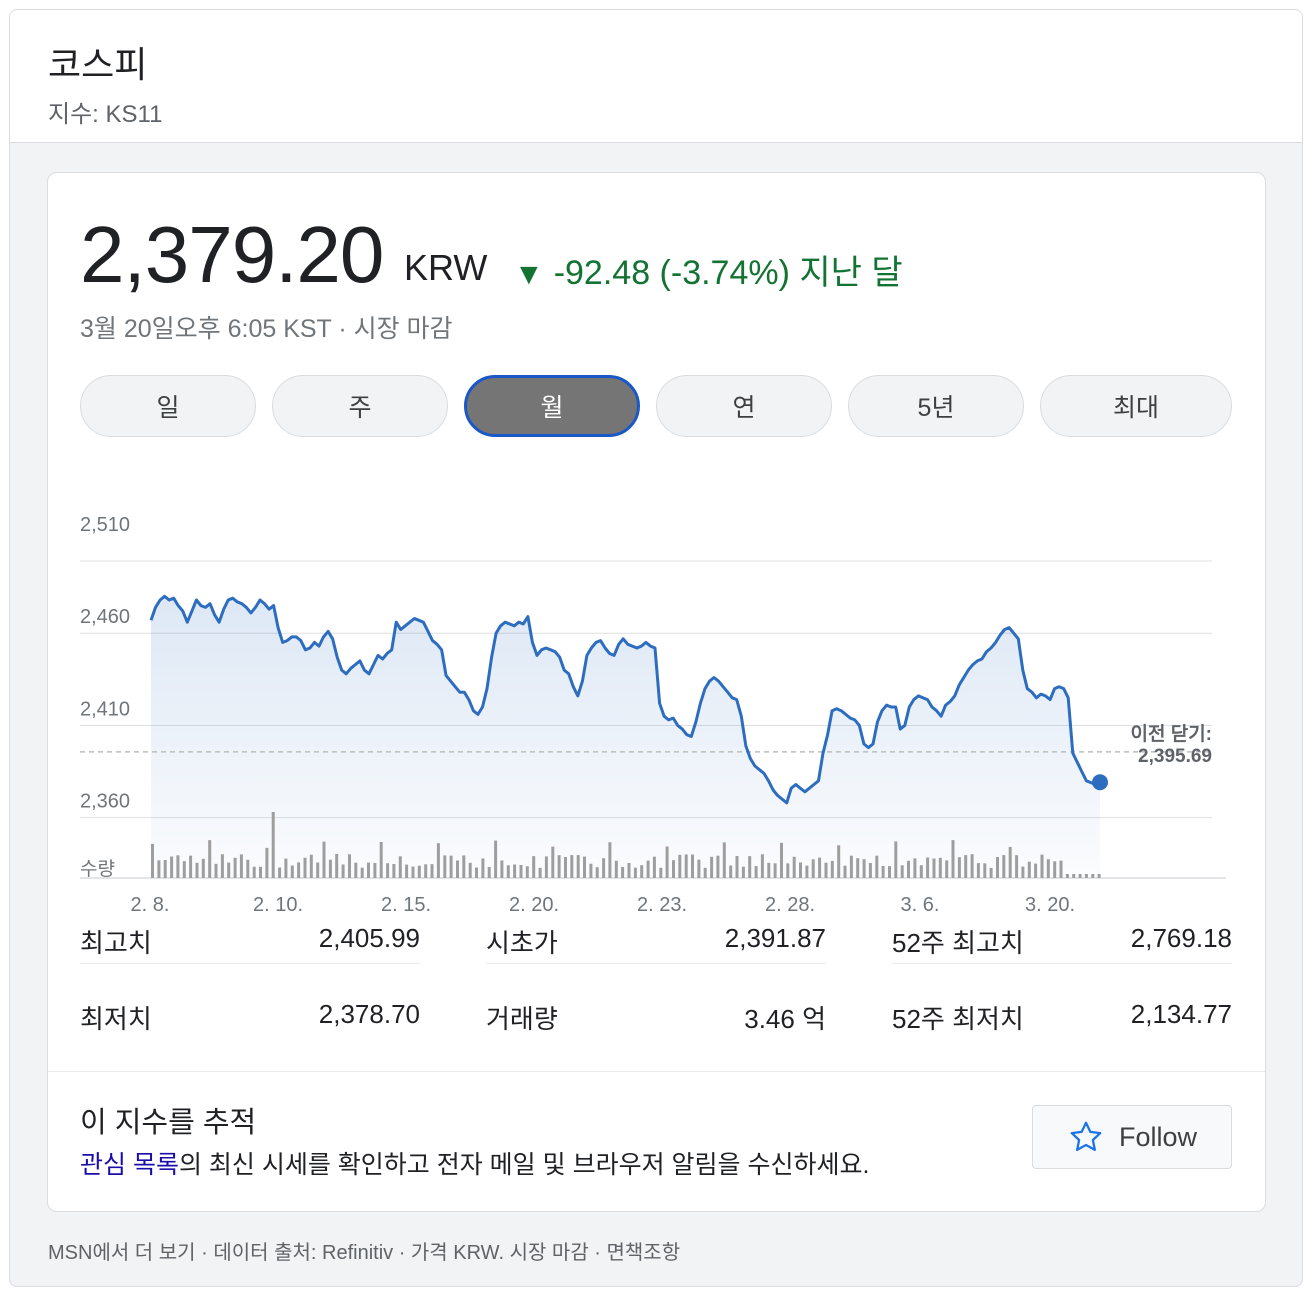  Describe the element at coordinates (1062, 938) in the screenshot. I see `stat-52w-high: 52주 최고치 2,769.18` at that location.